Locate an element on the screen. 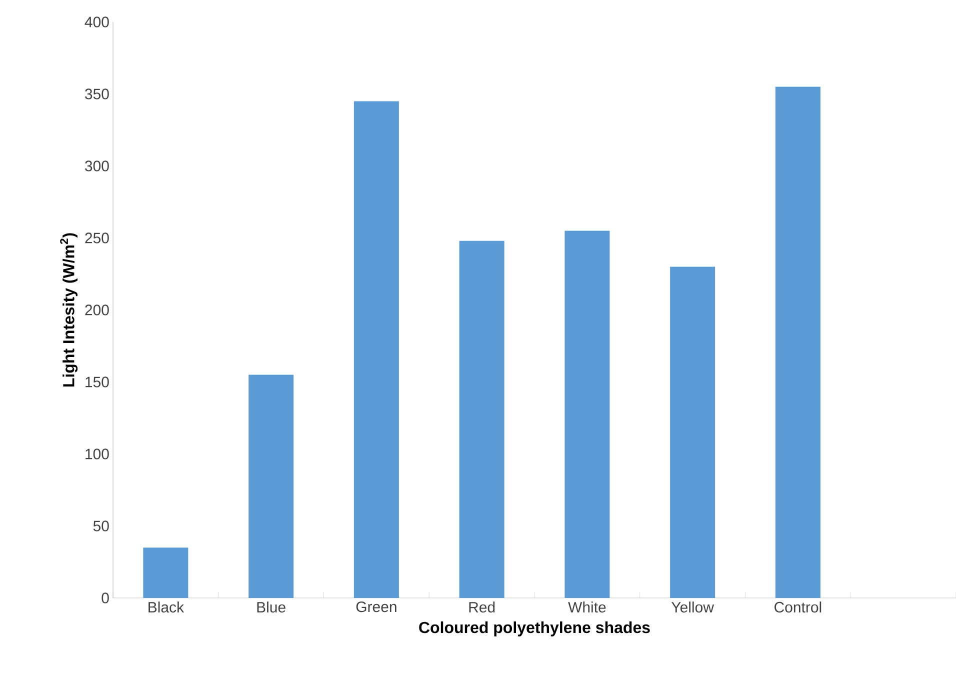  y-tick-label: 100 is located at coordinates (97, 454).